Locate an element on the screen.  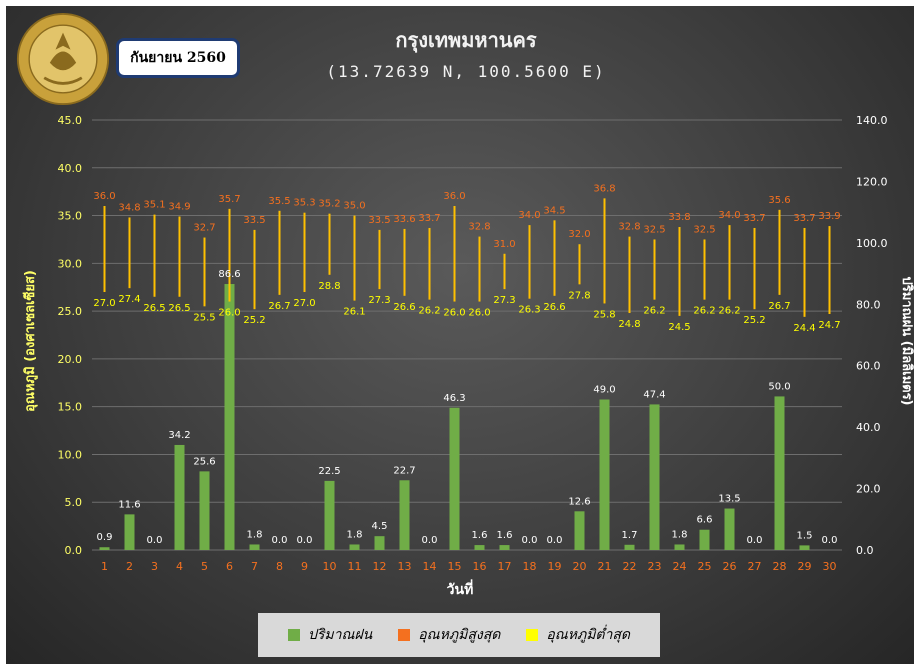
rain-value-label: 1.7 is located at coordinates (630, 535).